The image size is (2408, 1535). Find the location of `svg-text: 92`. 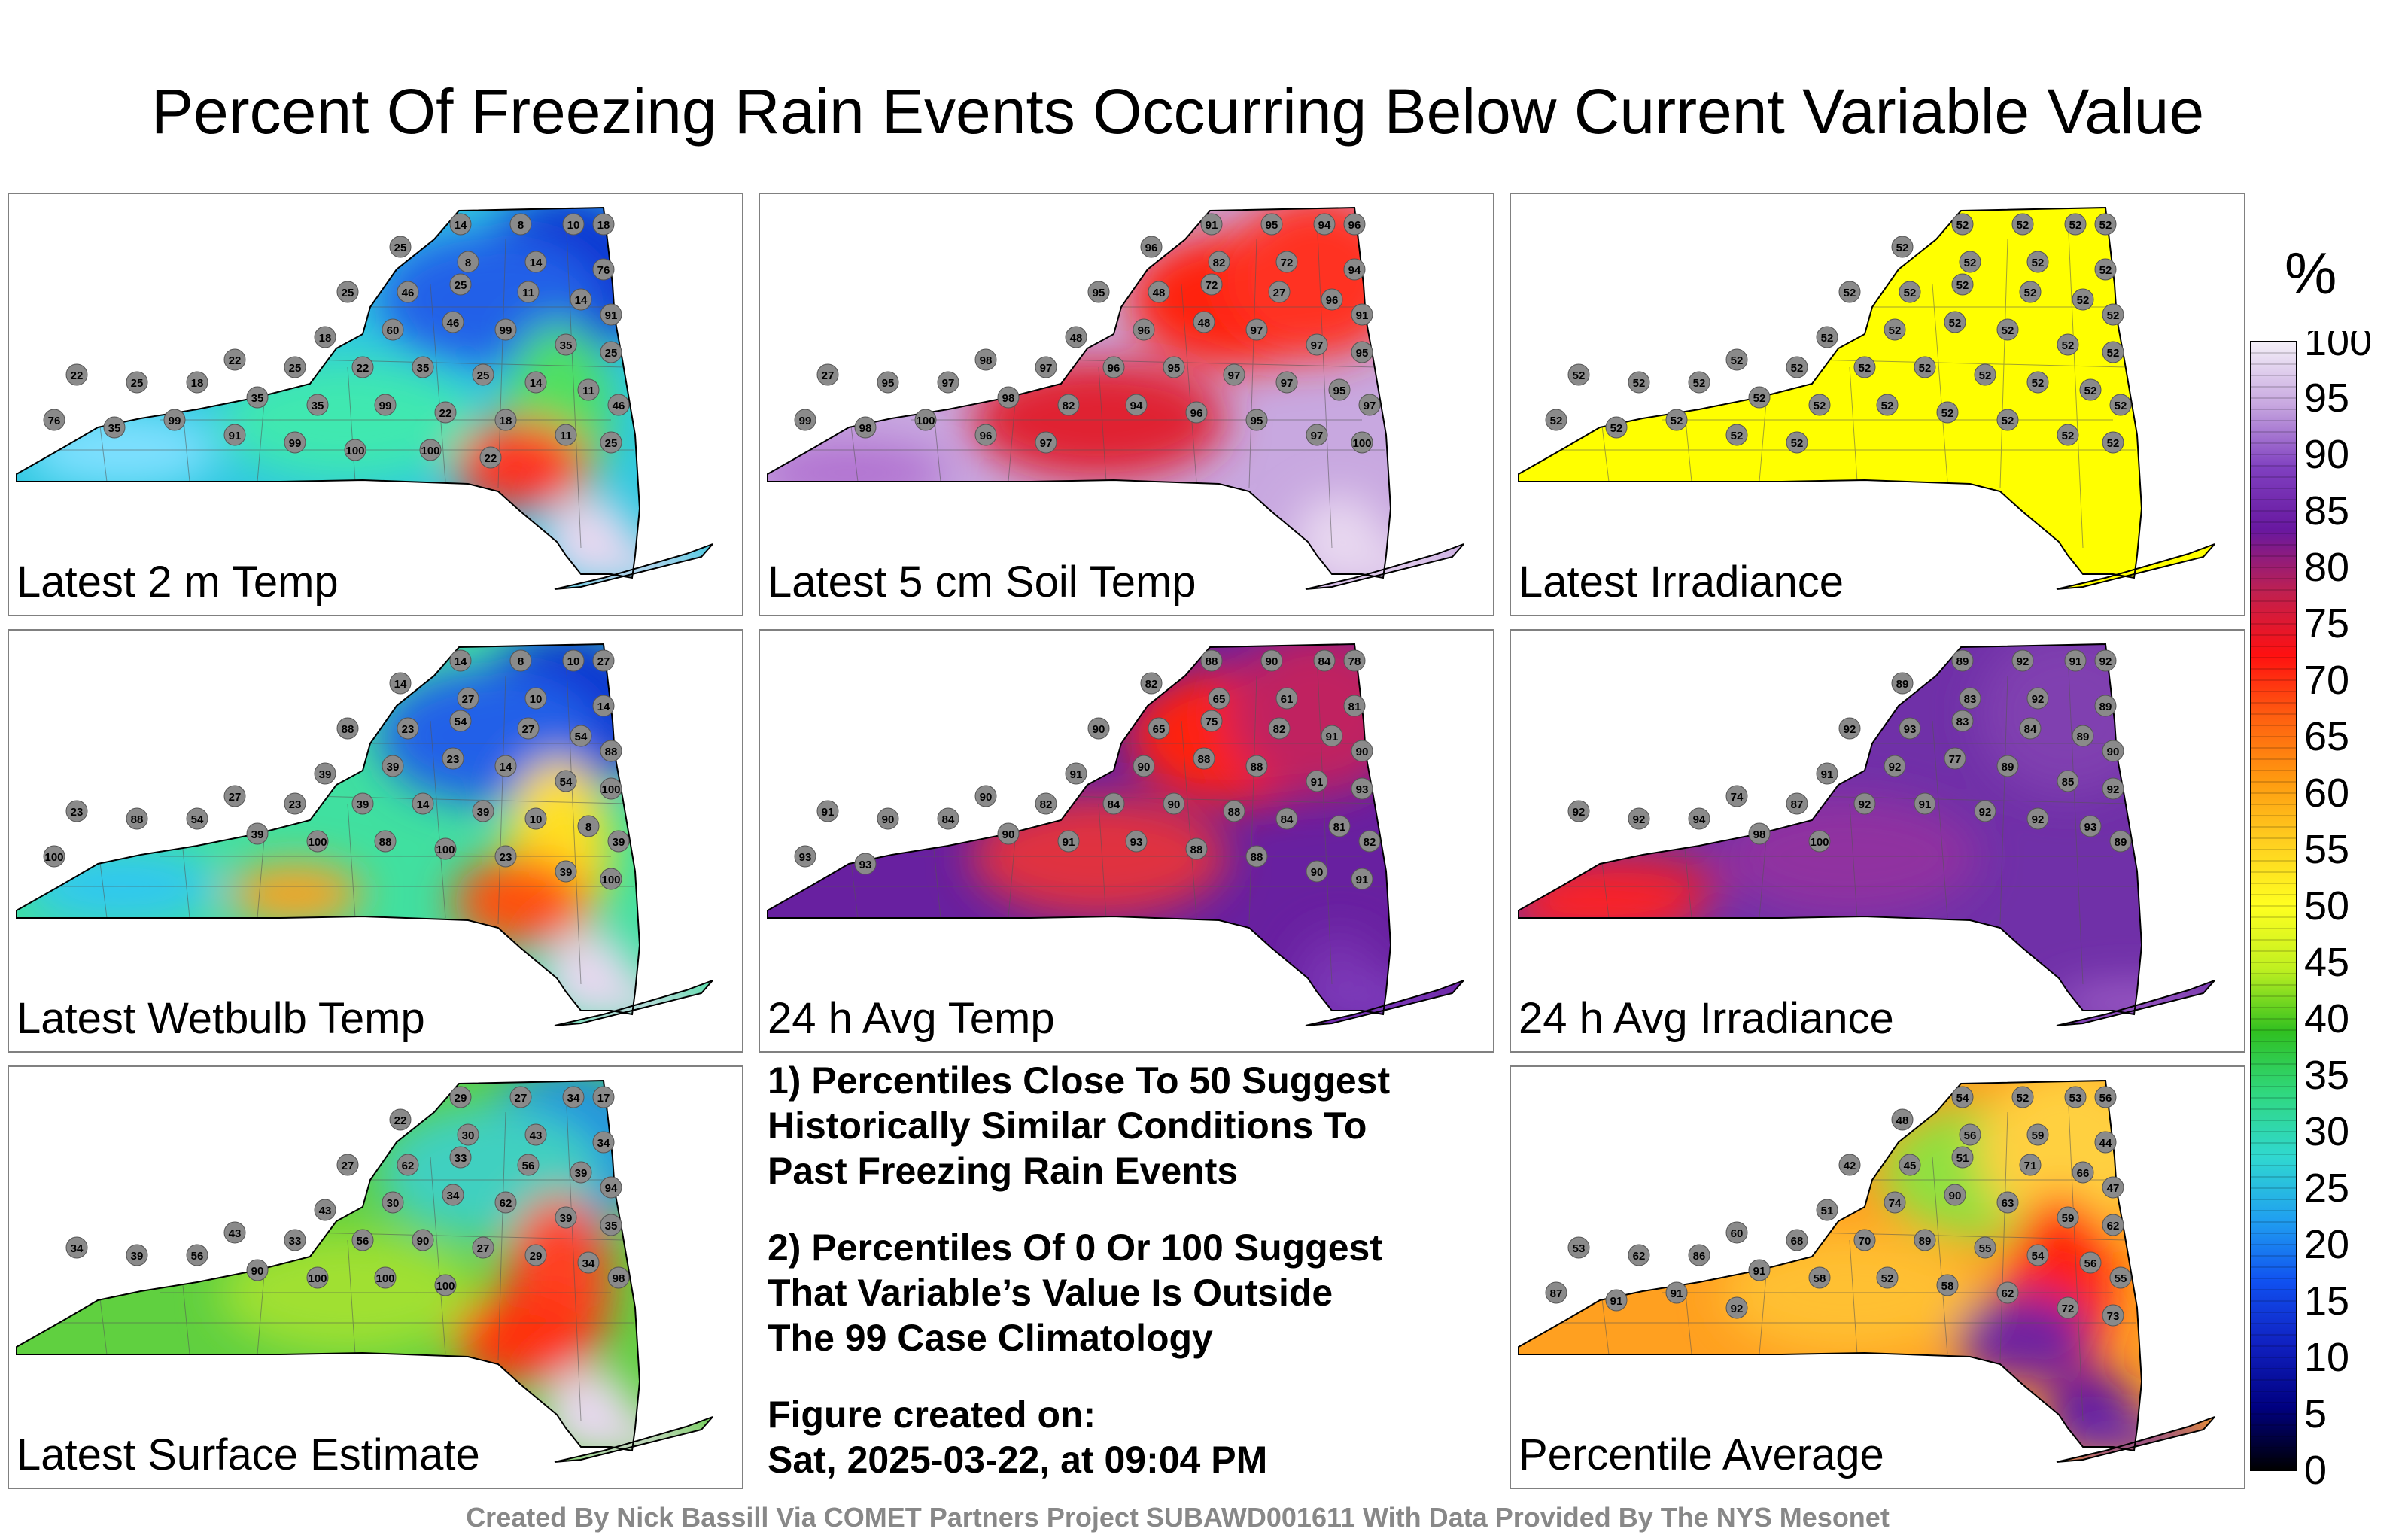

svg-text: 92 is located at coordinates (2038, 699).